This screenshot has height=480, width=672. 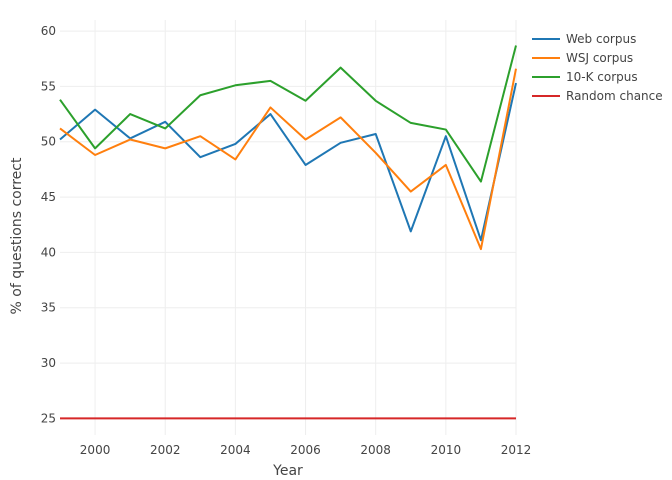 I want to click on y-axis-title: % of questions correct, so click(x=17, y=235).